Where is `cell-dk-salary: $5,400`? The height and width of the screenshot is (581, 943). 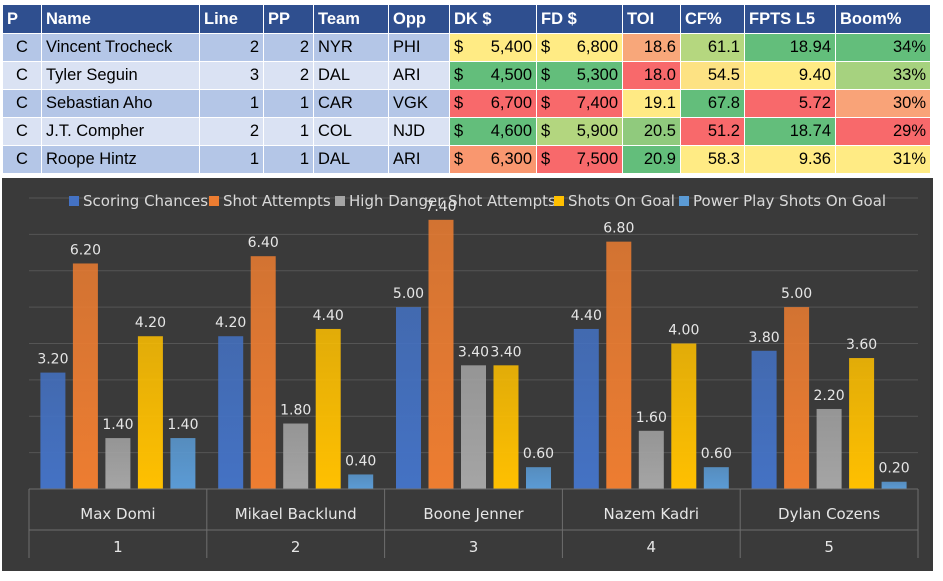 cell-dk-salary: $5,400 is located at coordinates (493, 47).